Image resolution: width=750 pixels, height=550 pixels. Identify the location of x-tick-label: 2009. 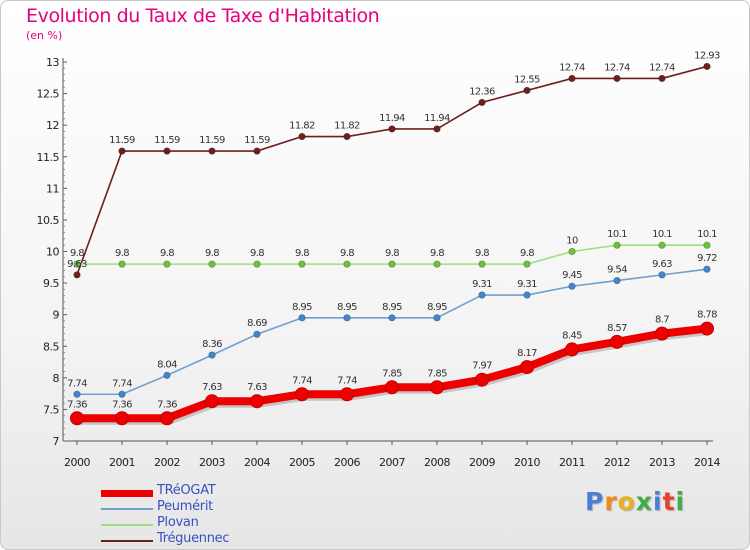
(482, 462).